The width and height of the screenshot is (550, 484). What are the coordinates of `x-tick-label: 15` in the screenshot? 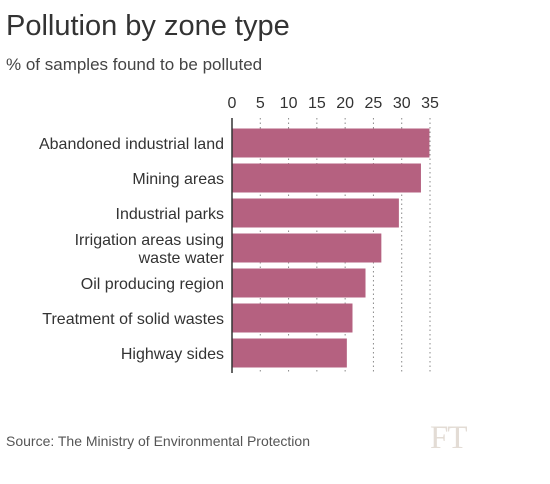 It's located at (317, 103).